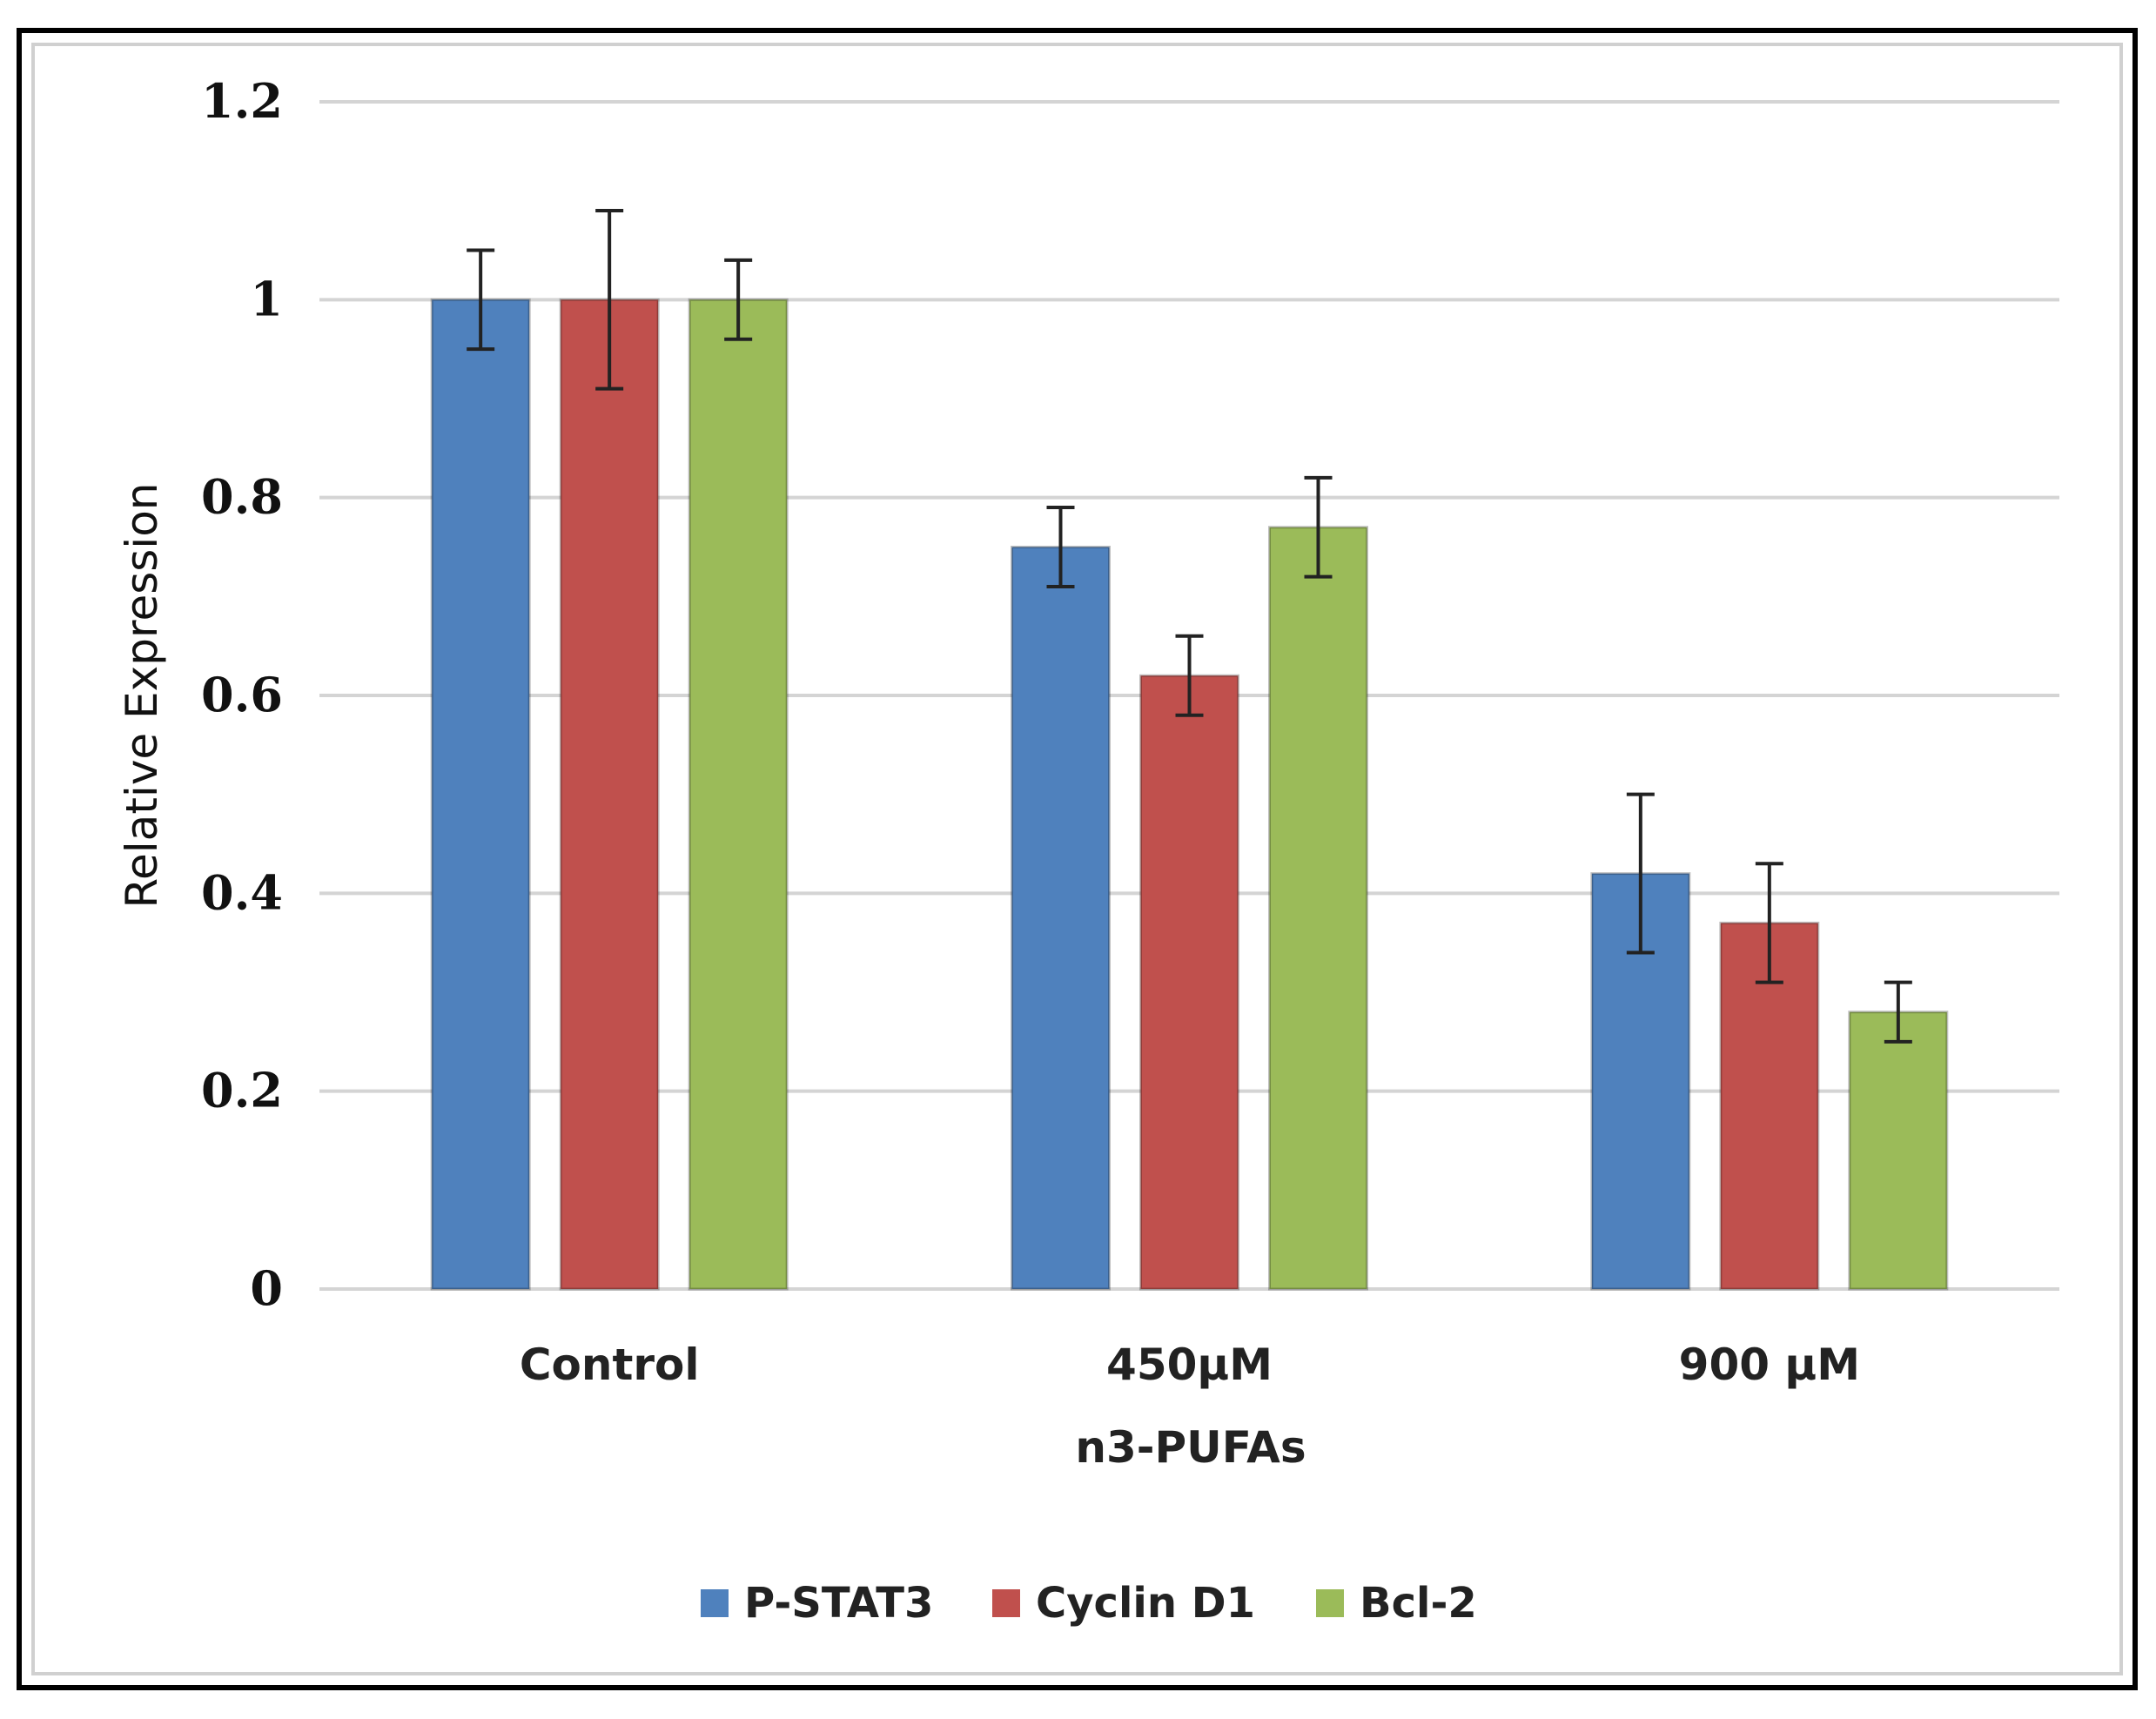  What do you see at coordinates (266, 298) in the screenshot?
I see `y-tick-label: 1` at bounding box center [266, 298].